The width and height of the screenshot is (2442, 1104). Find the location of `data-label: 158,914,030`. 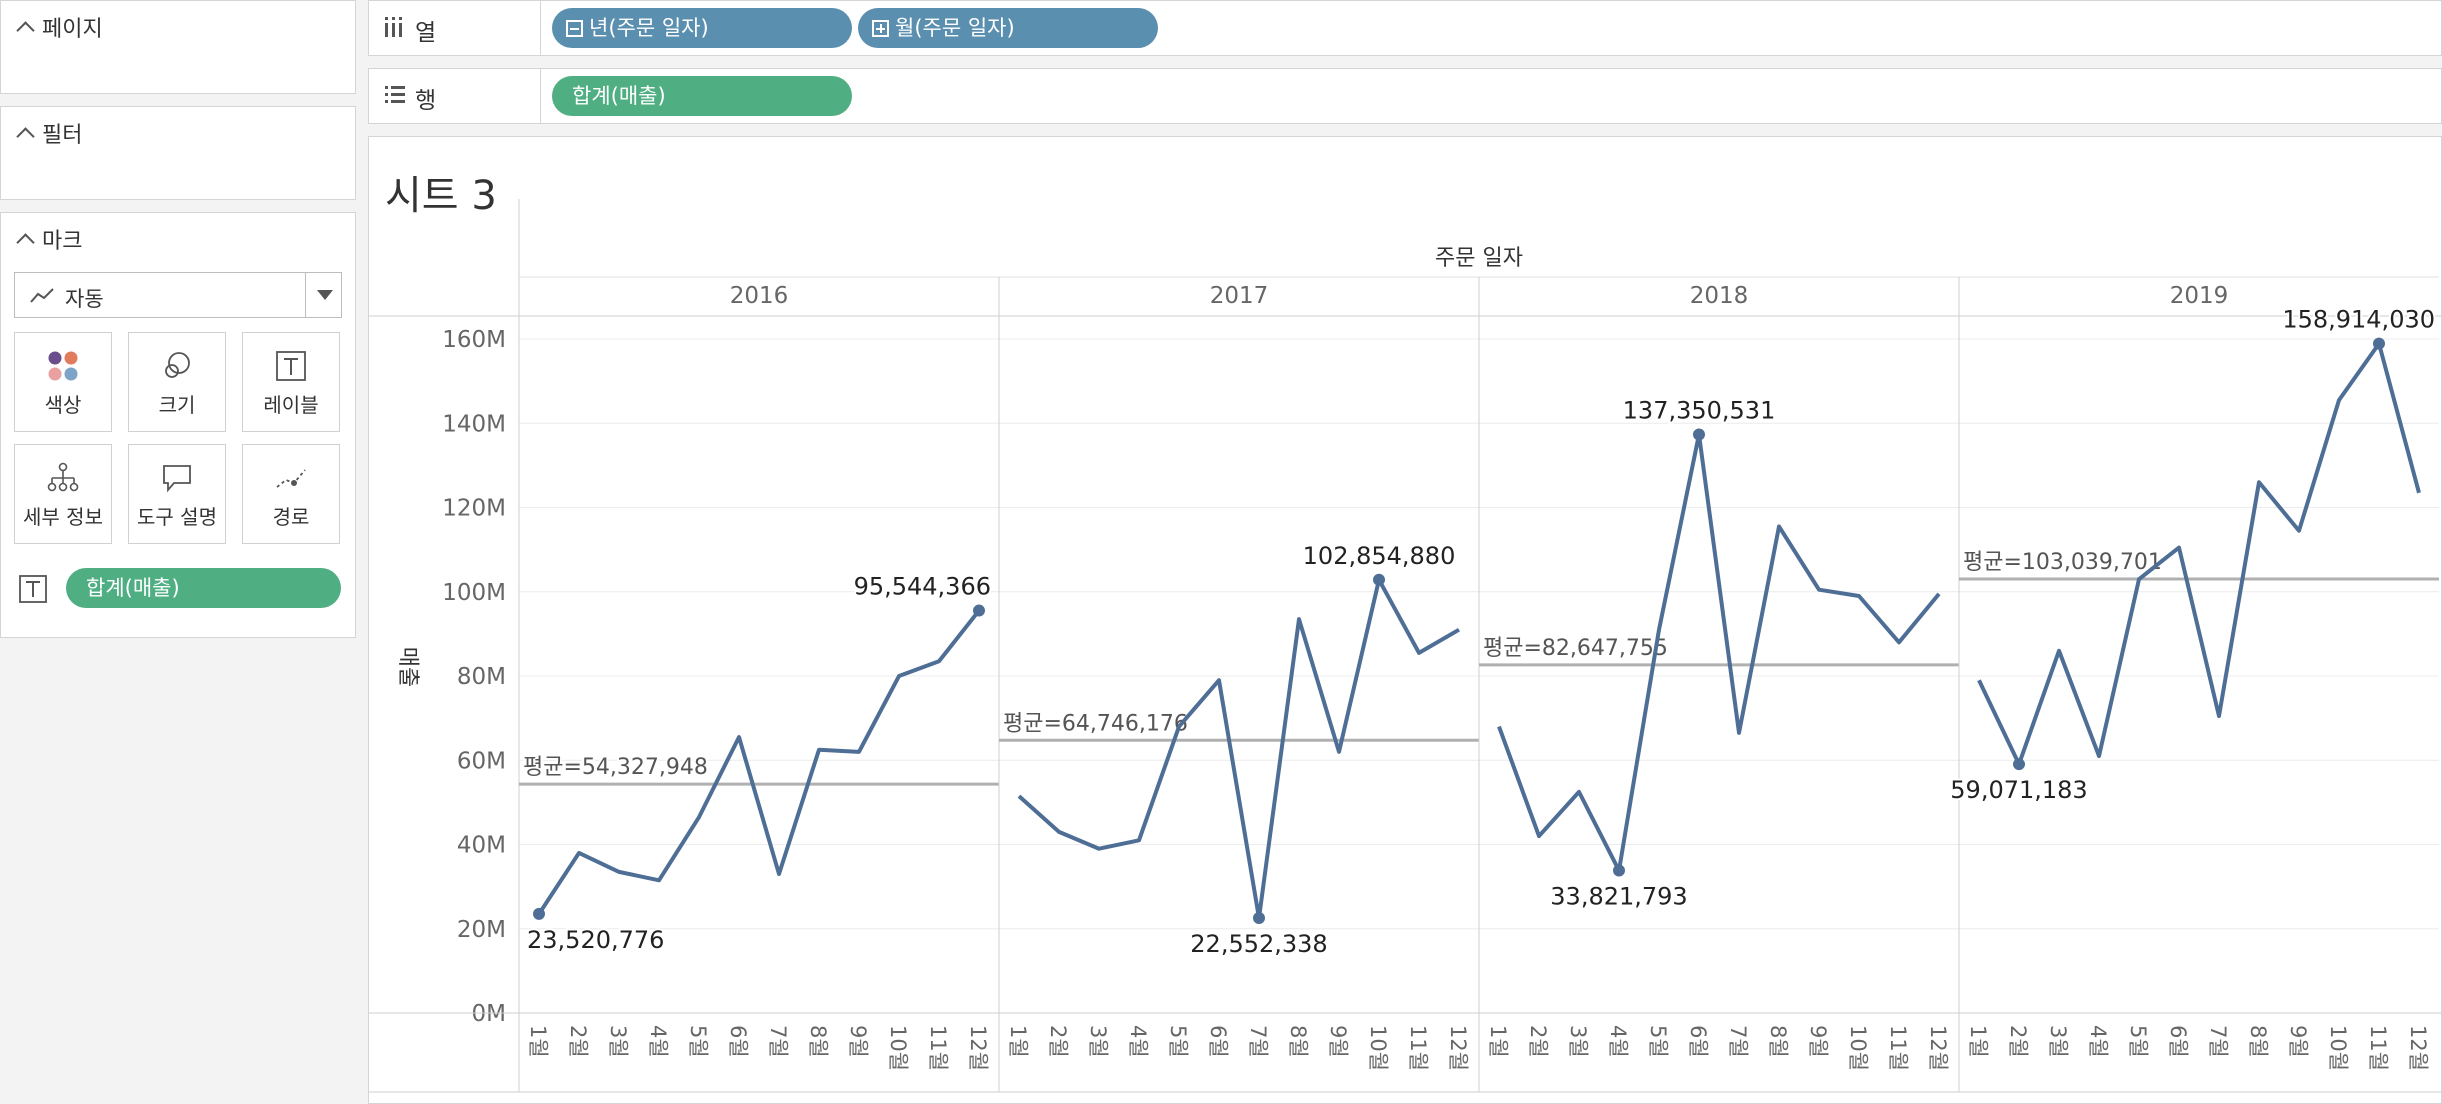

data-label: 158,914,030 is located at coordinates (2358, 320).